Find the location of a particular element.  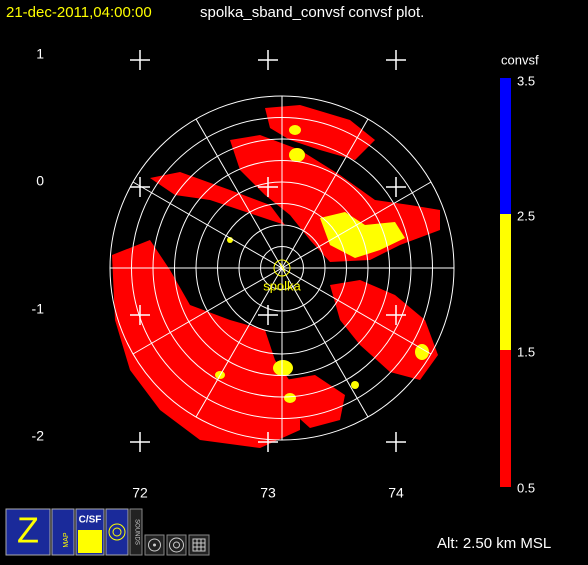

ring-button is located at coordinates (154, 545).